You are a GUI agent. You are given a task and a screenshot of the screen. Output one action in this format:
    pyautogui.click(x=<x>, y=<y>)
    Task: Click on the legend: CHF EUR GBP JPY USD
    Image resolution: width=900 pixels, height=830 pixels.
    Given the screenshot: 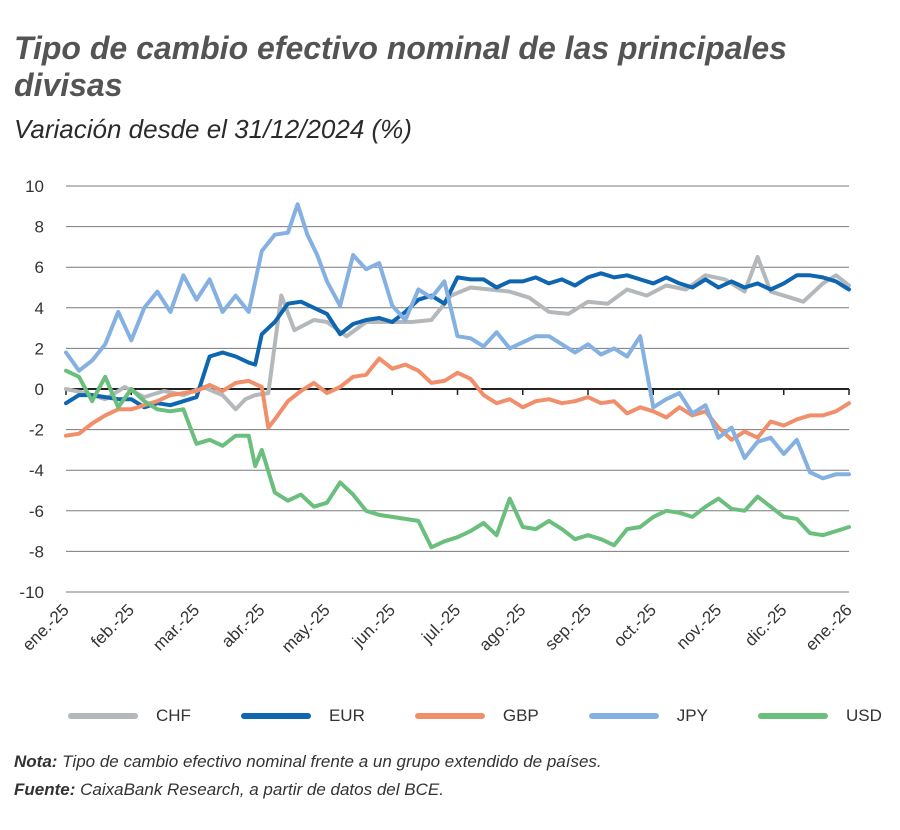 What is the action you would take?
    pyautogui.click(x=484, y=716)
    